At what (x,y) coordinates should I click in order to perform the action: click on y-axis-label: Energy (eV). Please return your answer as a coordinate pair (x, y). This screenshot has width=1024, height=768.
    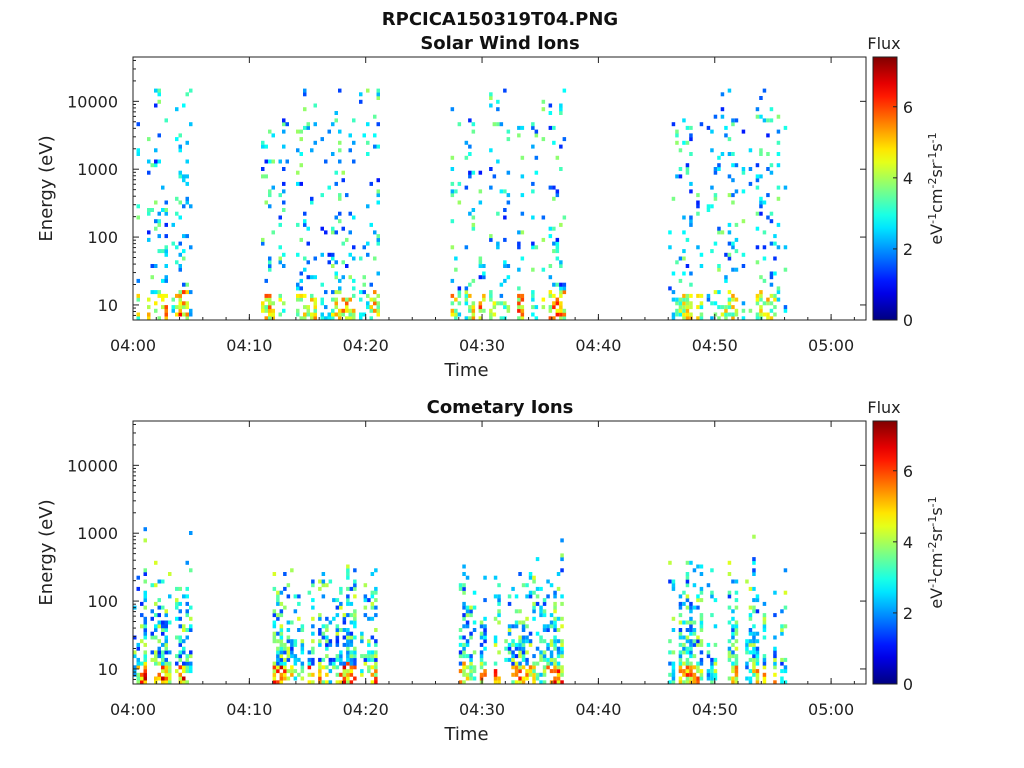
    Looking at the image, I should click on (46, 552).